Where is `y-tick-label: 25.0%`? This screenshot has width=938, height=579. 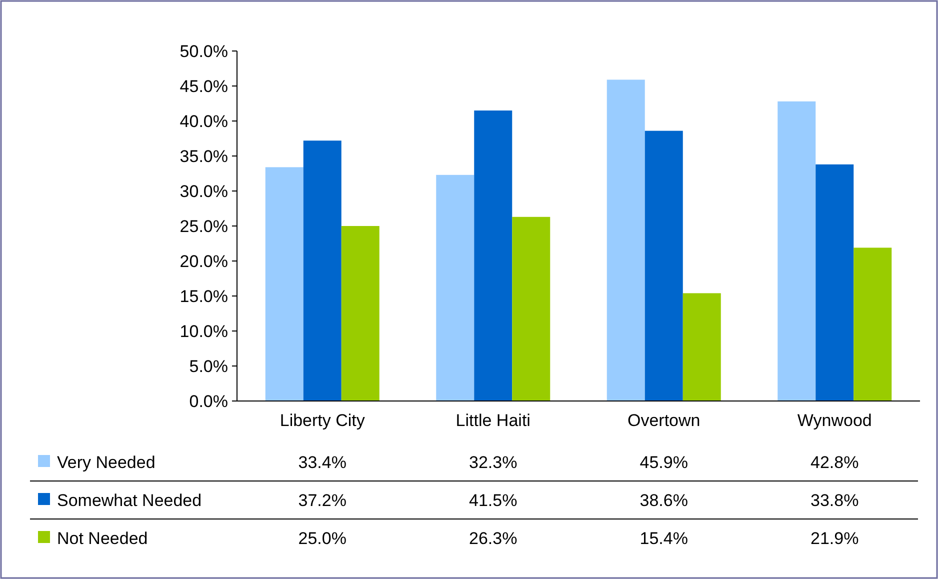 y-tick-label: 25.0% is located at coordinates (204, 226).